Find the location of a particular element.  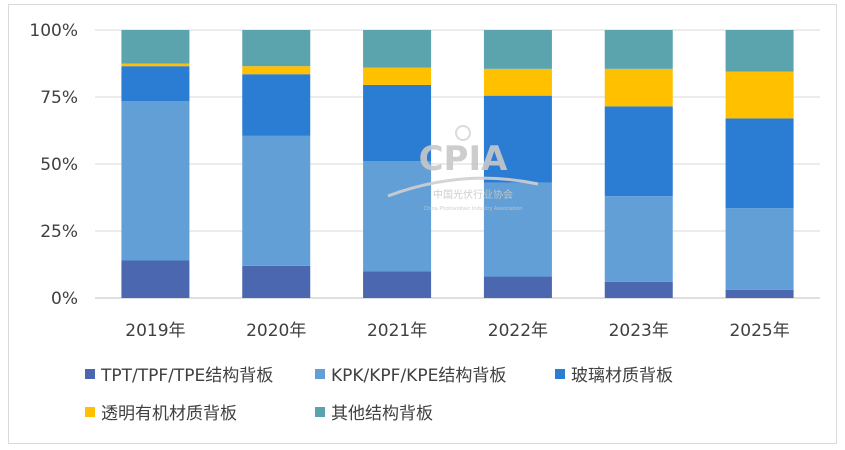

watermark-swoosh is located at coordinates (463, 187).